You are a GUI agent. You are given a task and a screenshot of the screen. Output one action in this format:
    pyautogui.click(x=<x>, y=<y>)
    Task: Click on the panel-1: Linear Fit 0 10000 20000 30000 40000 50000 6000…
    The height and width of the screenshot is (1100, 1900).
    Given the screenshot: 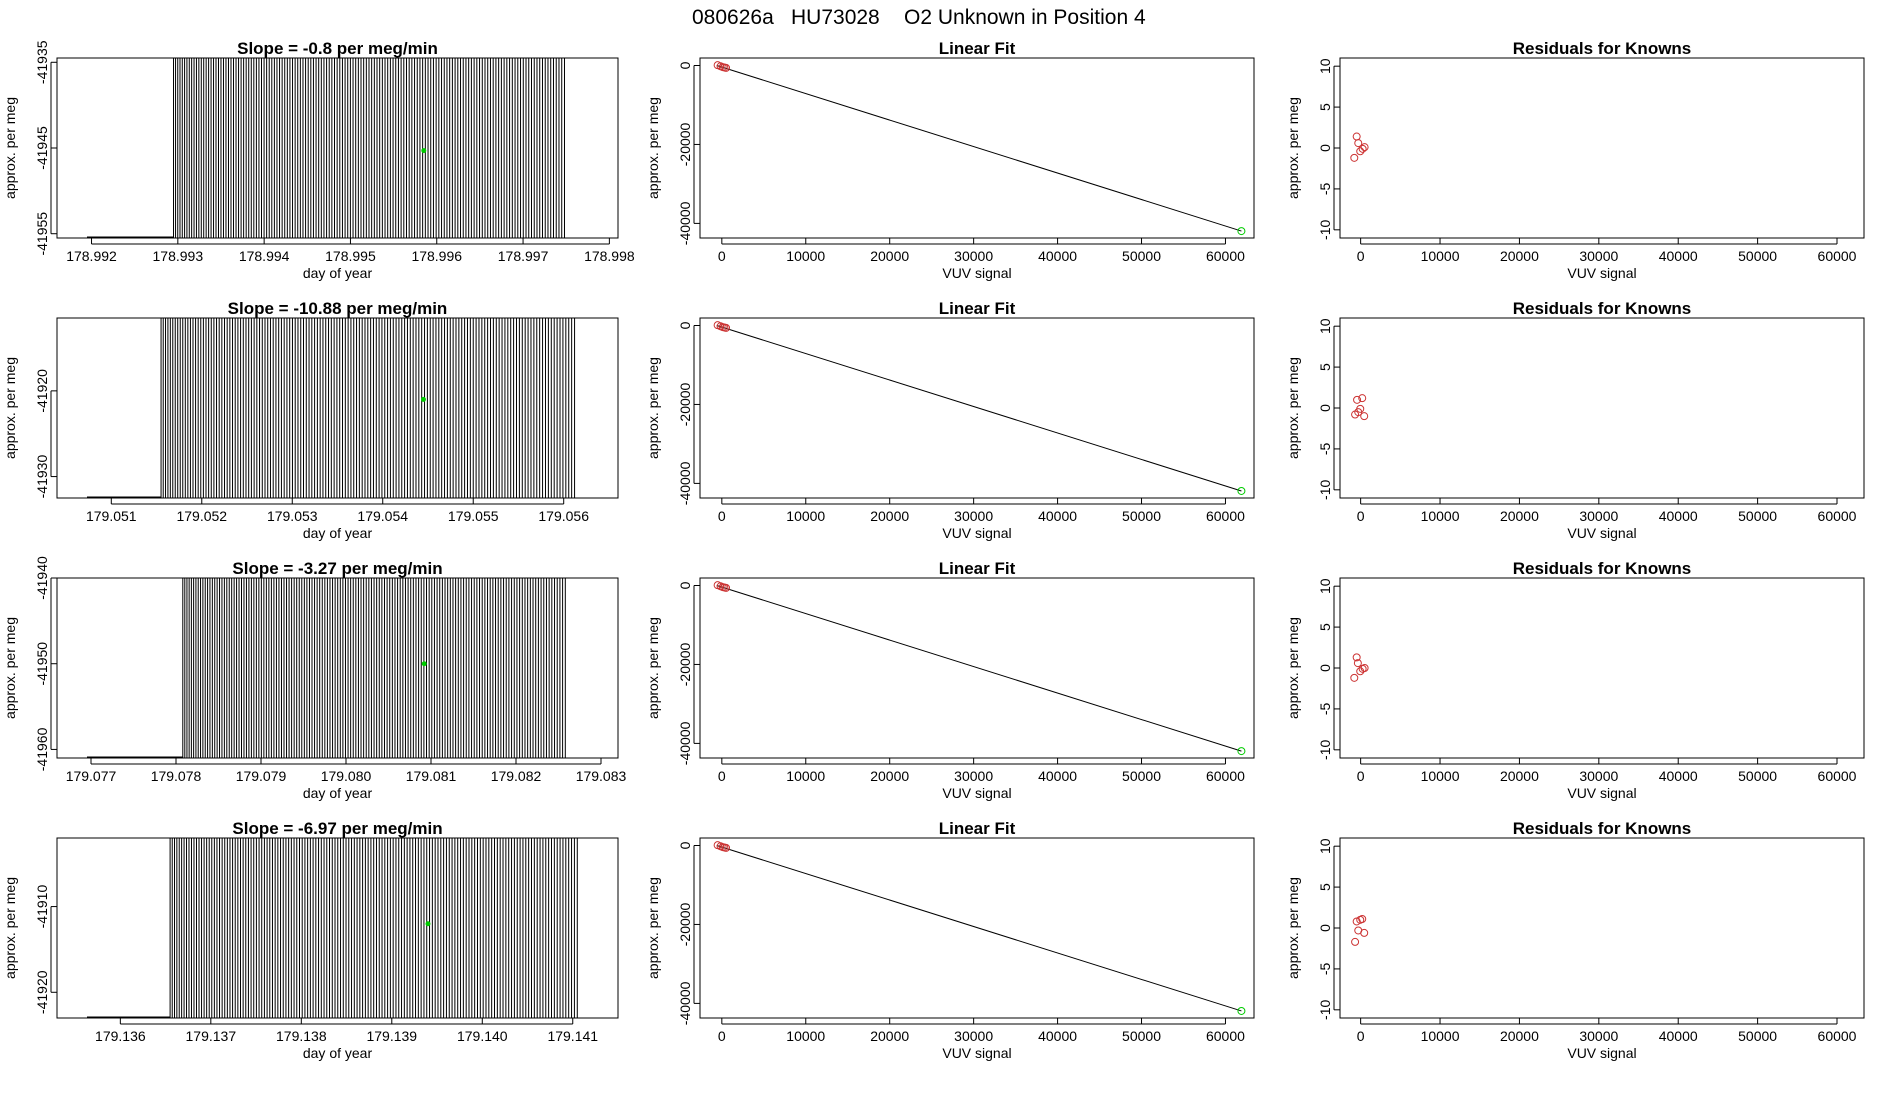 What is the action you would take?
    pyautogui.click(x=950, y=160)
    